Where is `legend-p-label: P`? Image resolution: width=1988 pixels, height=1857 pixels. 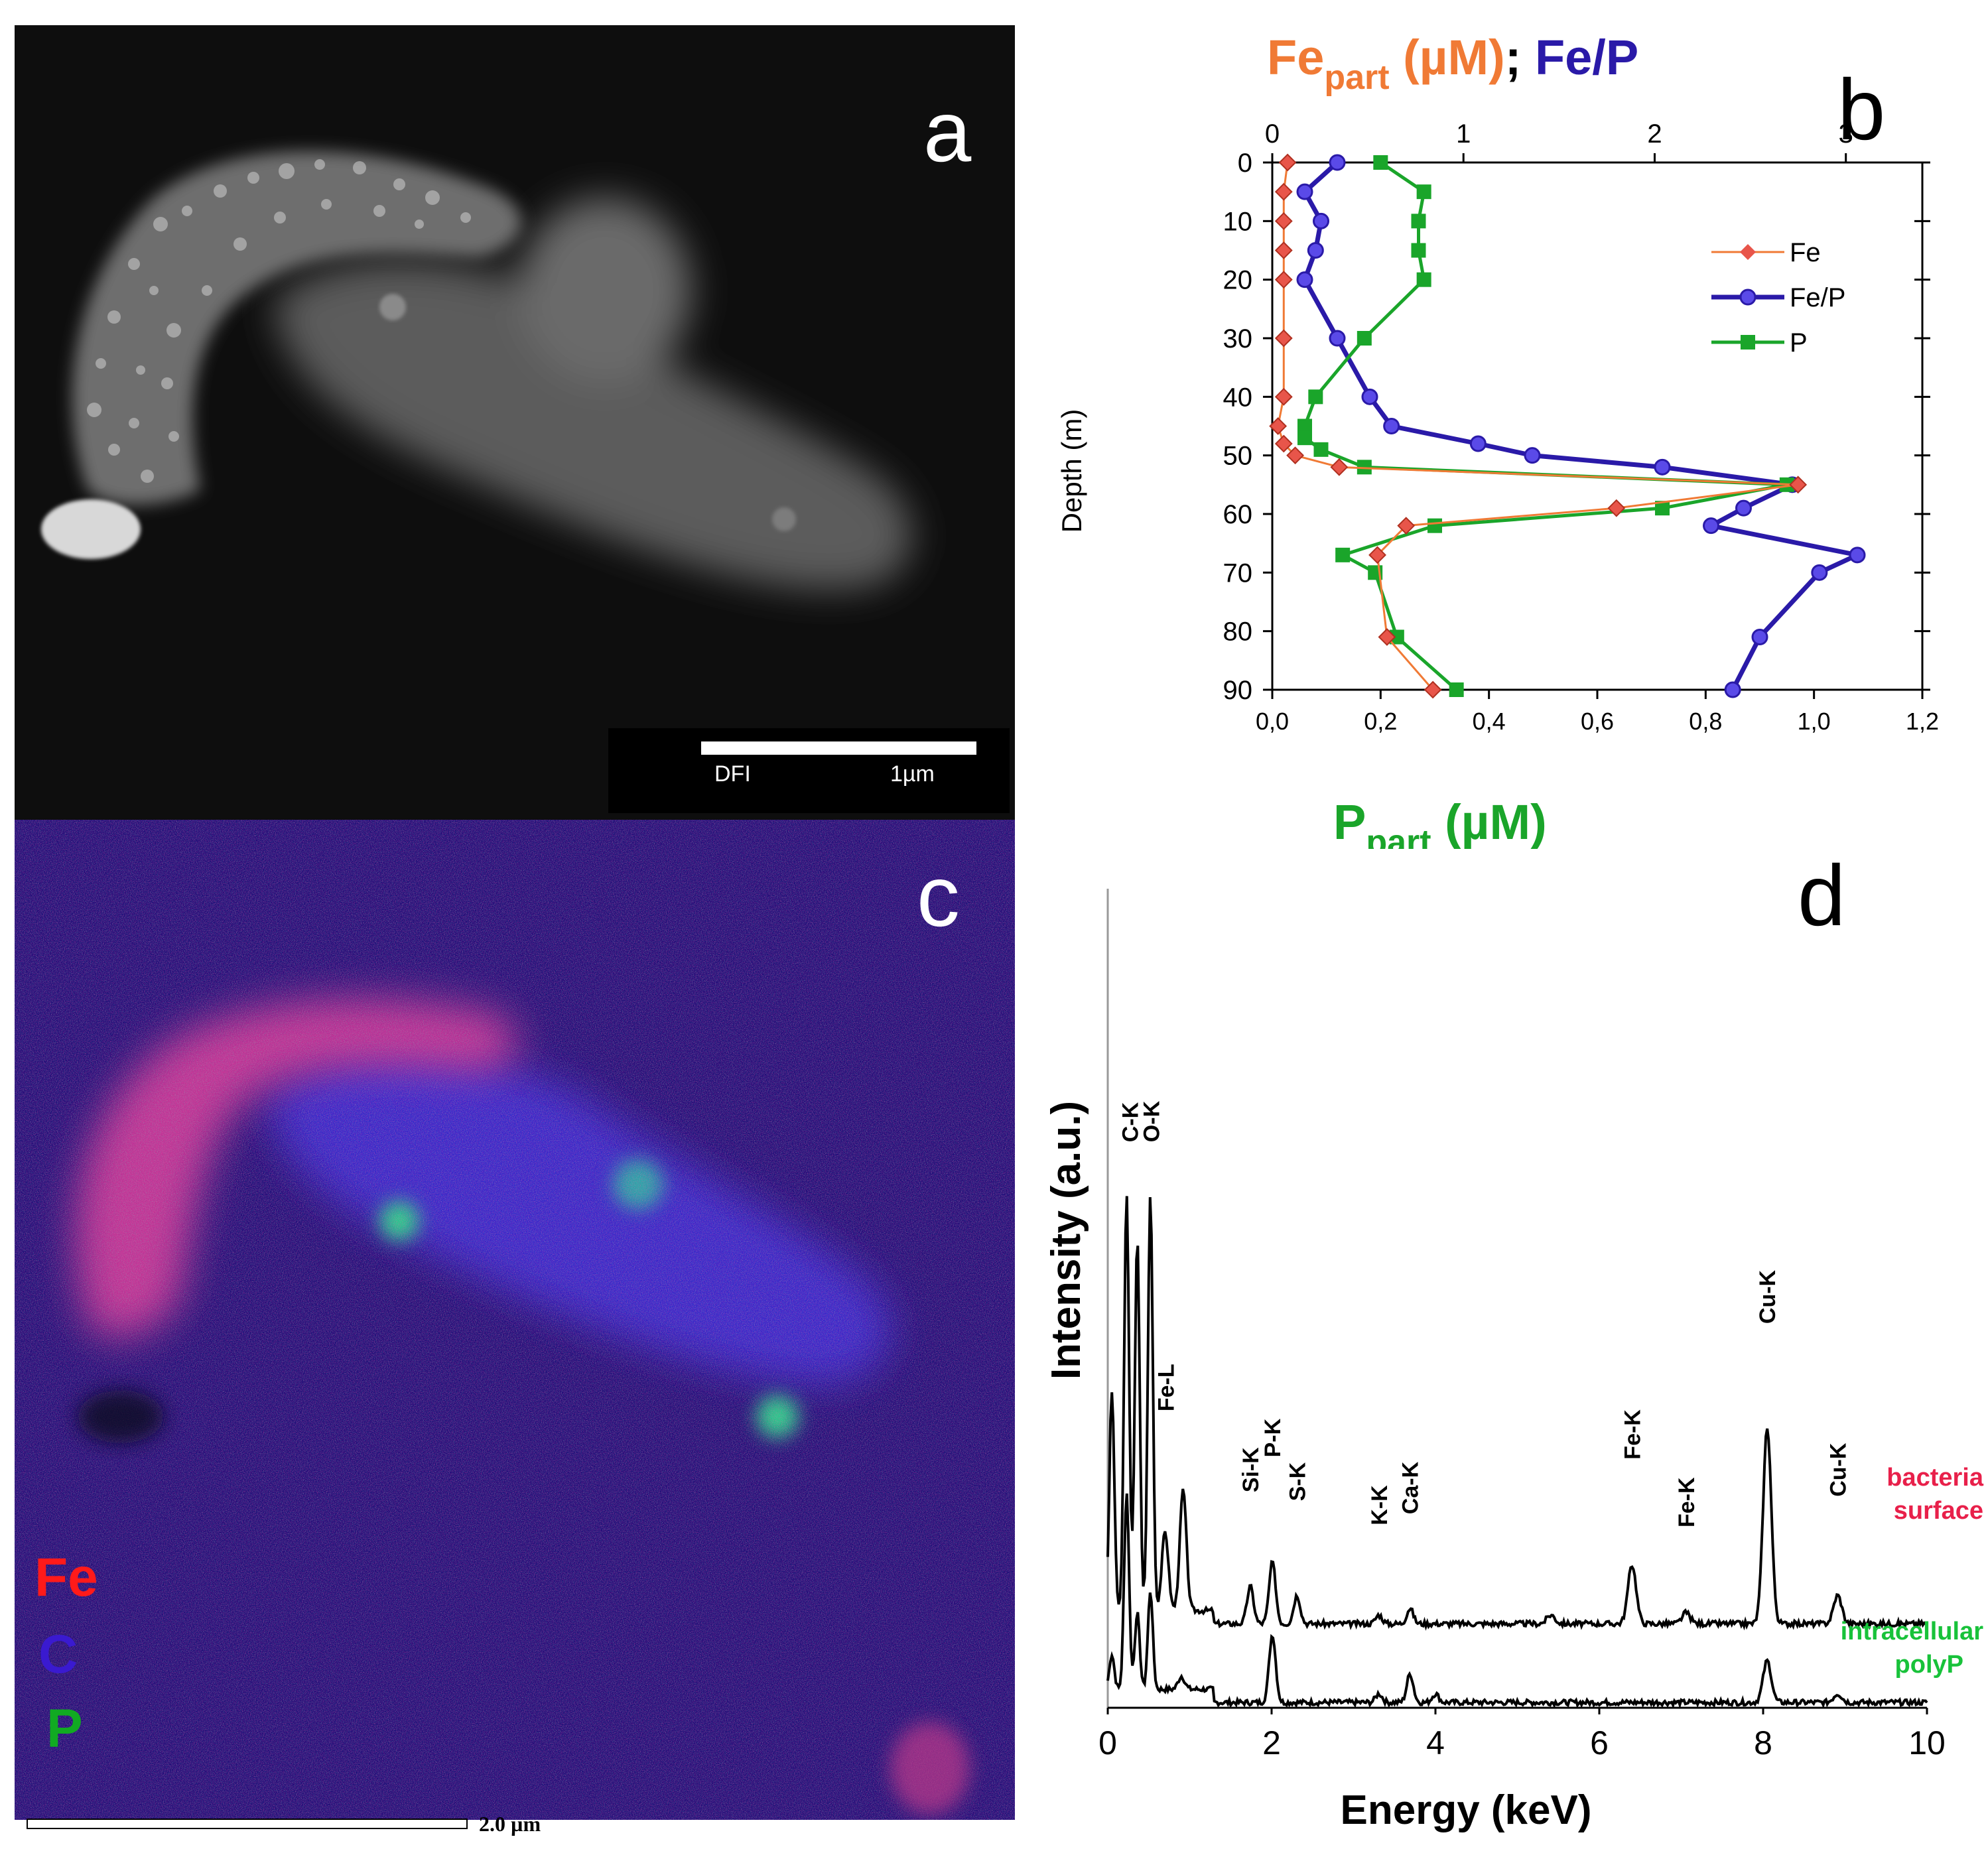 legend-p-label: P is located at coordinates (64, 1728).